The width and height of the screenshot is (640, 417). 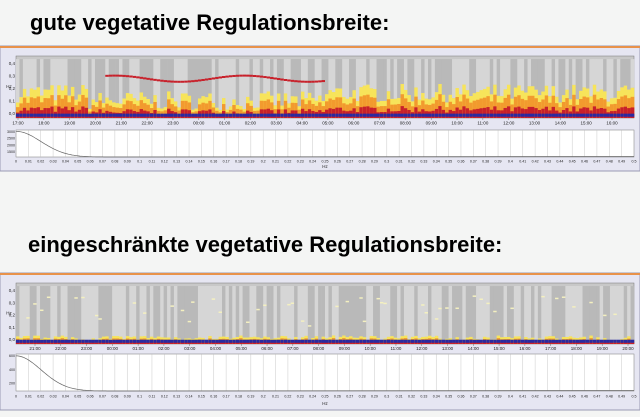 I want to click on x-label: 0.28, so click(x=362, y=161).